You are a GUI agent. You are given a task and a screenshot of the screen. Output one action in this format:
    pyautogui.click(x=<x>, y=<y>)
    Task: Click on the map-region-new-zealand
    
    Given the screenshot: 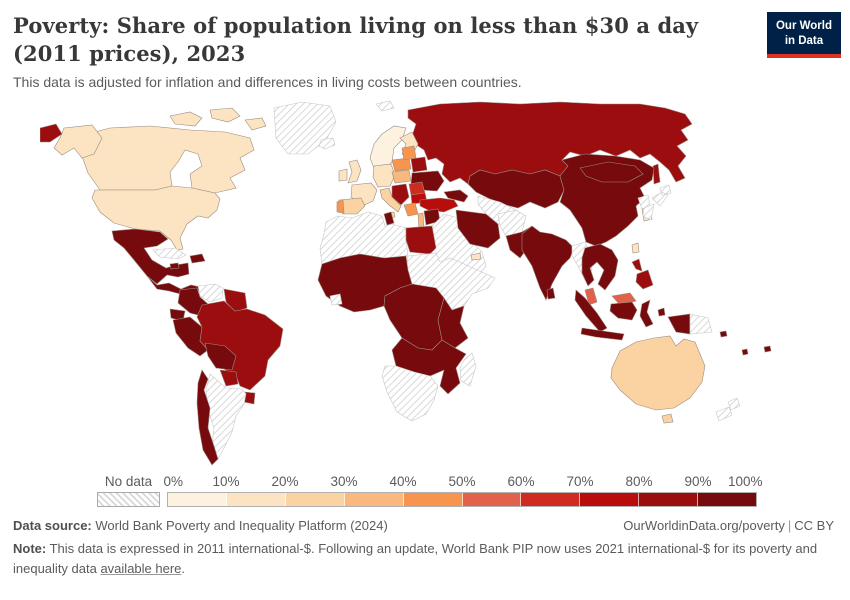 What is the action you would take?
    pyautogui.click(x=728, y=409)
    